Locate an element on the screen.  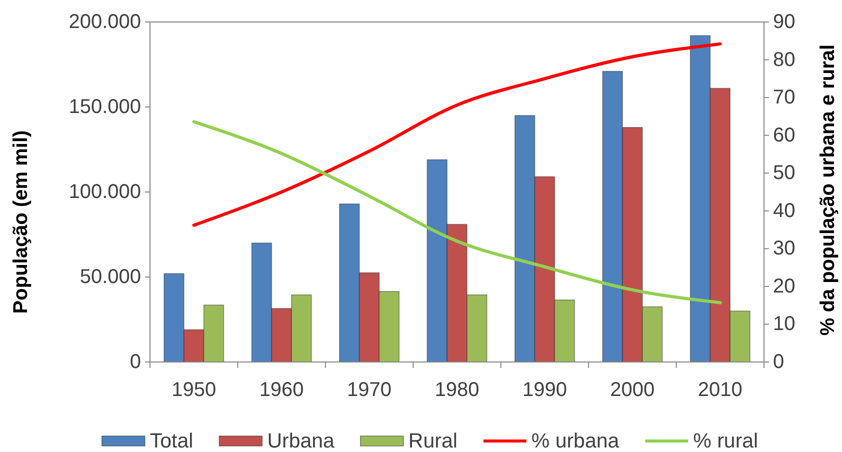
y2-tick-label: 30 is located at coordinates (784, 249).